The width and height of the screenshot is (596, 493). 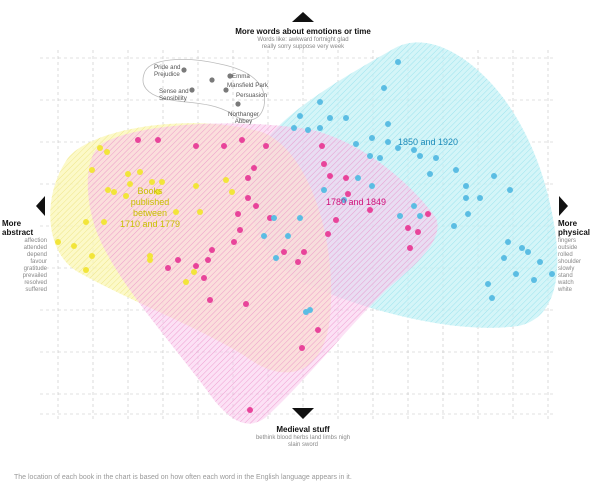 I want to click on book-label-pride-and-prejudice: Pride and Prejudice, so click(x=167, y=71).